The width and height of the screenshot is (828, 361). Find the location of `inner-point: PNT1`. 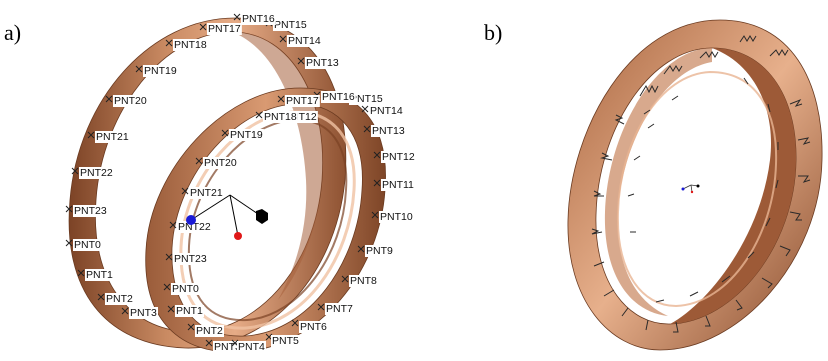

inner-point: PNT1 is located at coordinates (185, 311).